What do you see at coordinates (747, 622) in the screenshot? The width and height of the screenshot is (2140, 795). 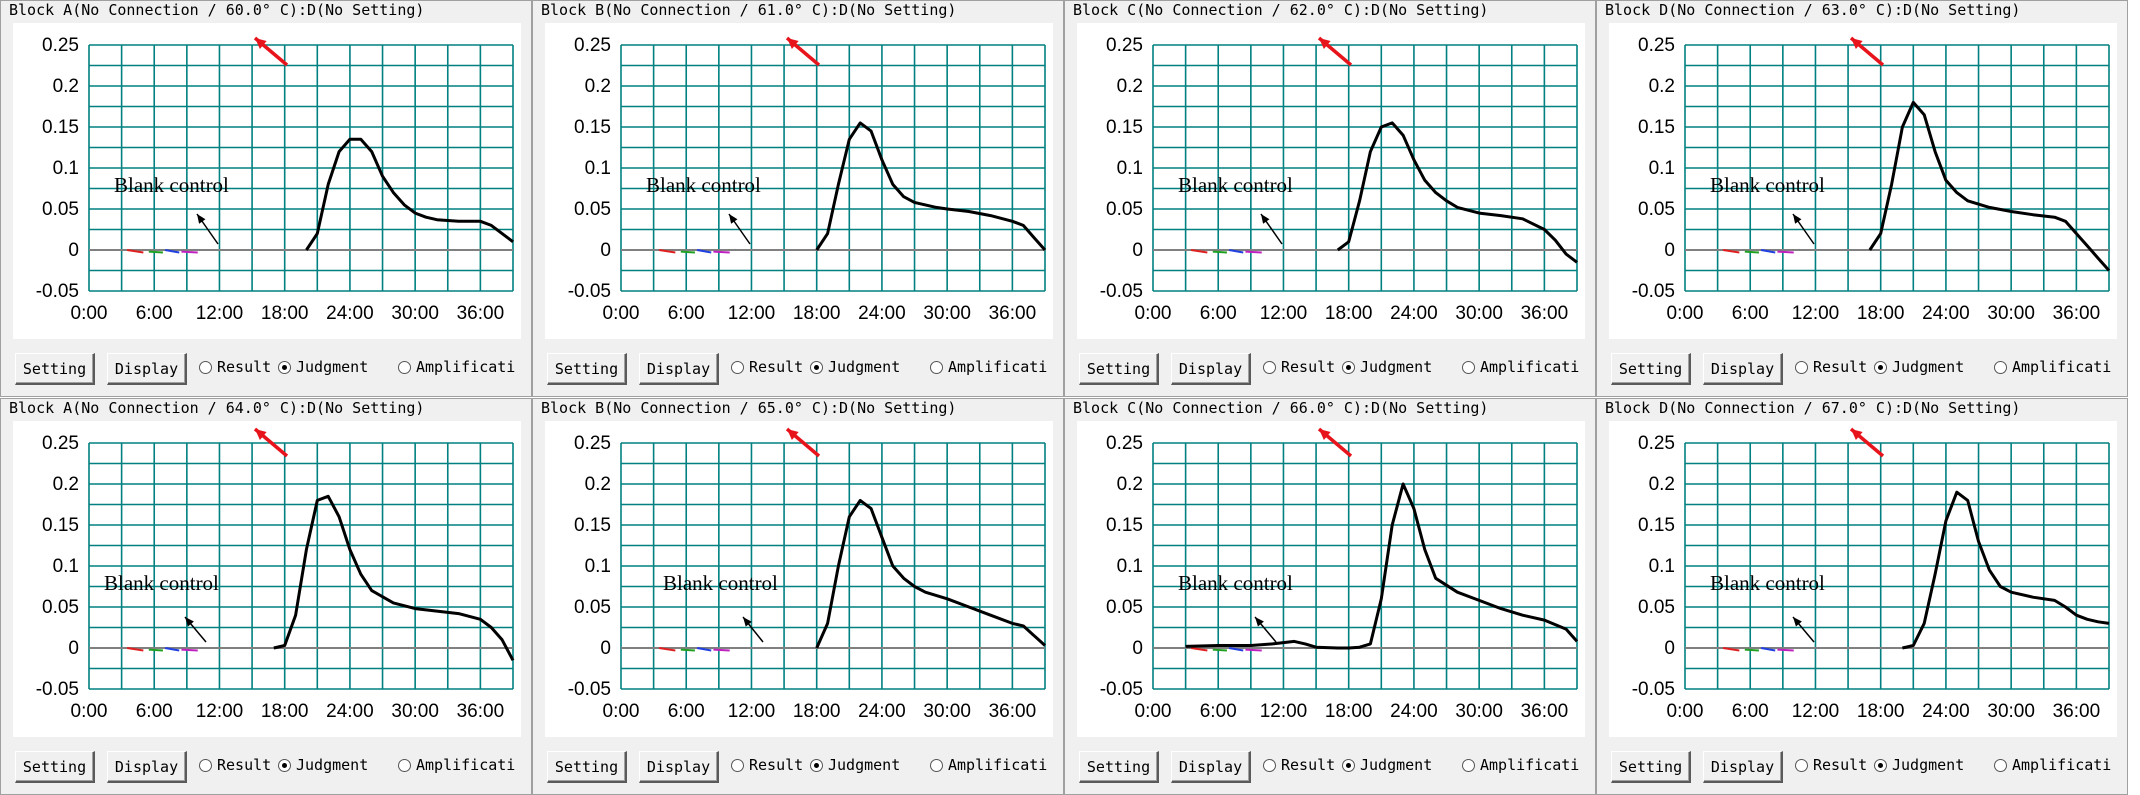 I see `blank-control-arrowhead` at bounding box center [747, 622].